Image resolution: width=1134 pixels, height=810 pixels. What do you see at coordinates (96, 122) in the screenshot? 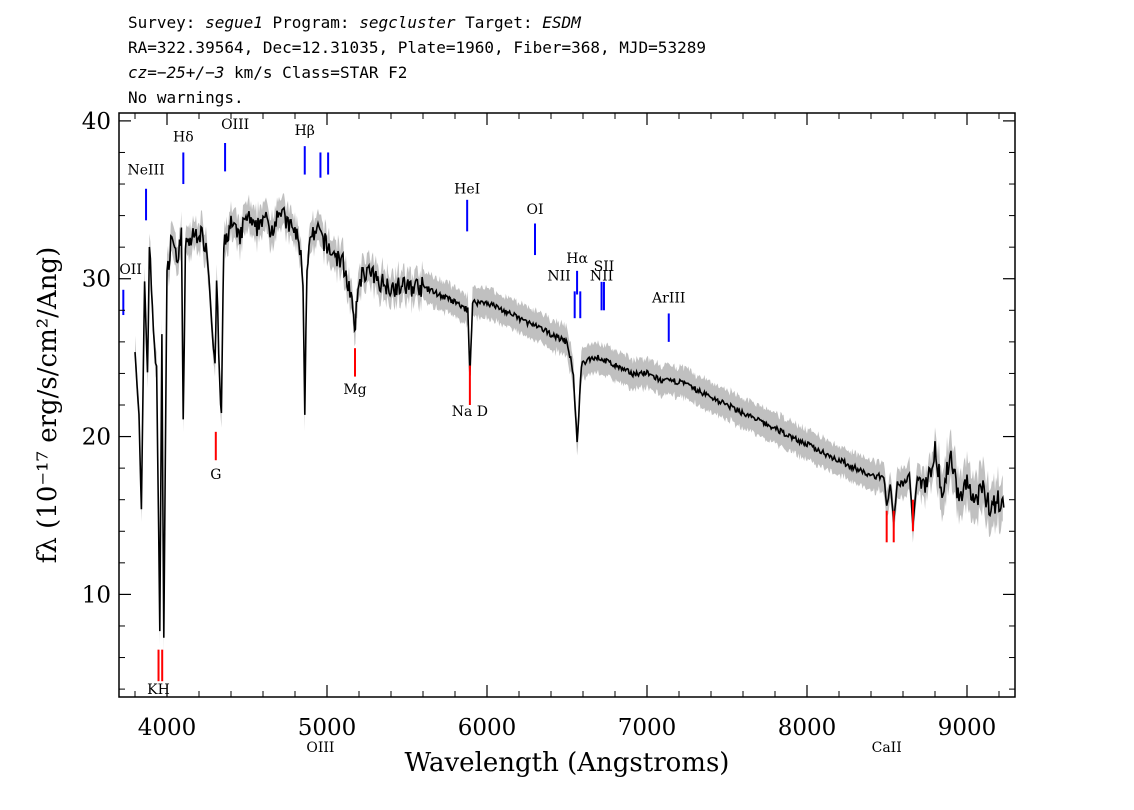
I see `y-tick-label-3: 40` at bounding box center [96, 122].